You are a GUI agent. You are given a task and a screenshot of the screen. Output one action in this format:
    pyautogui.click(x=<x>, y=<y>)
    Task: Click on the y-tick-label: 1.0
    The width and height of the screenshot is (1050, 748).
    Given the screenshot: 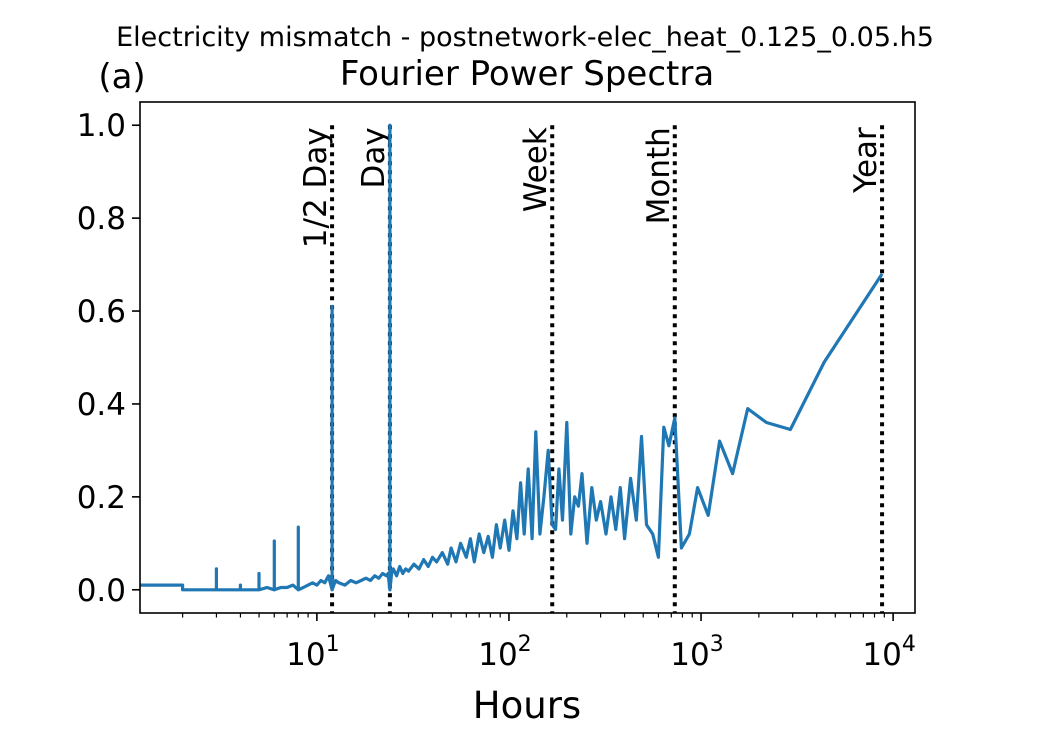 What is the action you would take?
    pyautogui.click(x=101, y=126)
    